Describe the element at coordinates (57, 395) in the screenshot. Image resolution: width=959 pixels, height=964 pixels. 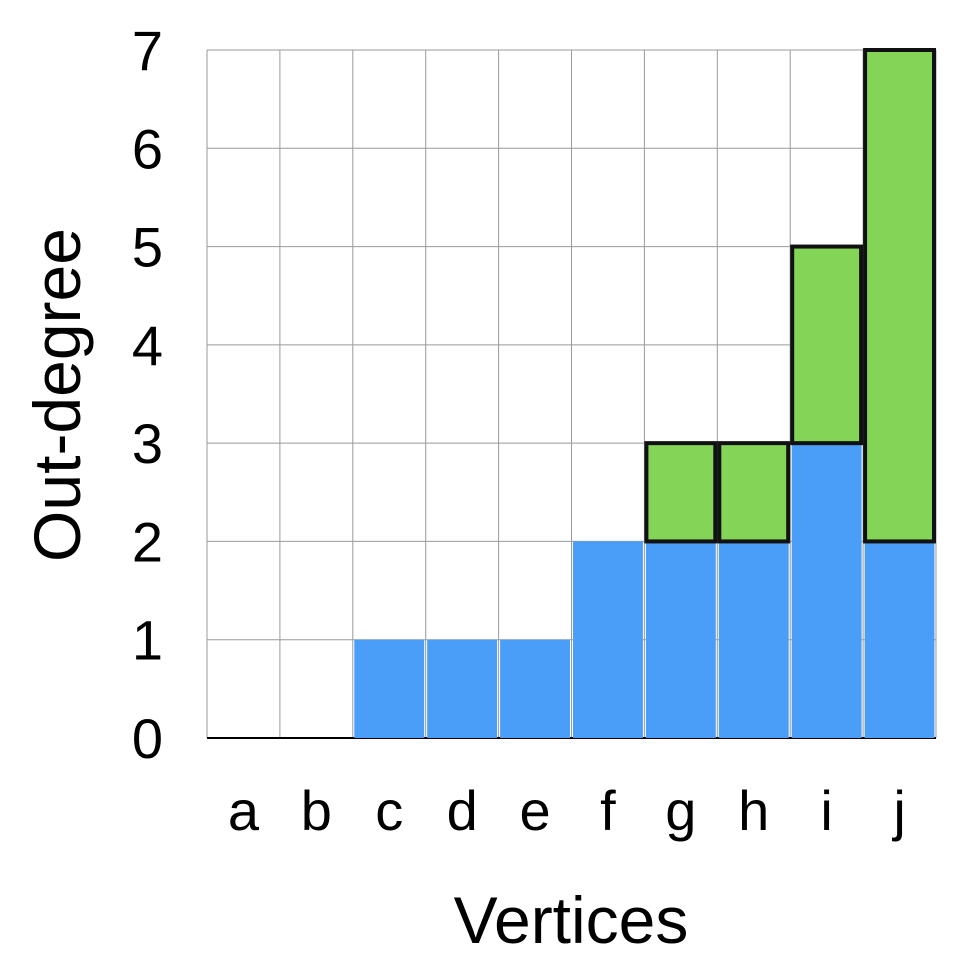
I see `y-axis-title: Out-degree` at that location.